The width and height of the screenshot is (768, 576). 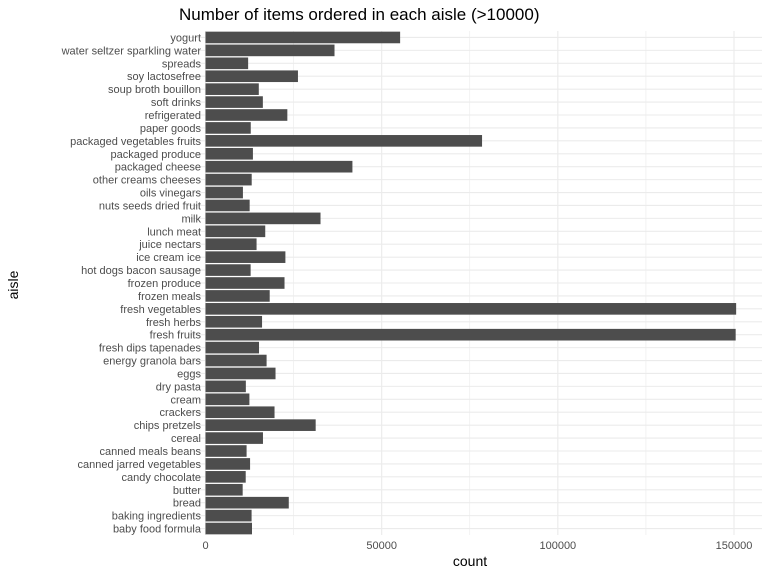 What do you see at coordinates (155, 155) in the screenshot?
I see `y-tick-label: packaged produce` at bounding box center [155, 155].